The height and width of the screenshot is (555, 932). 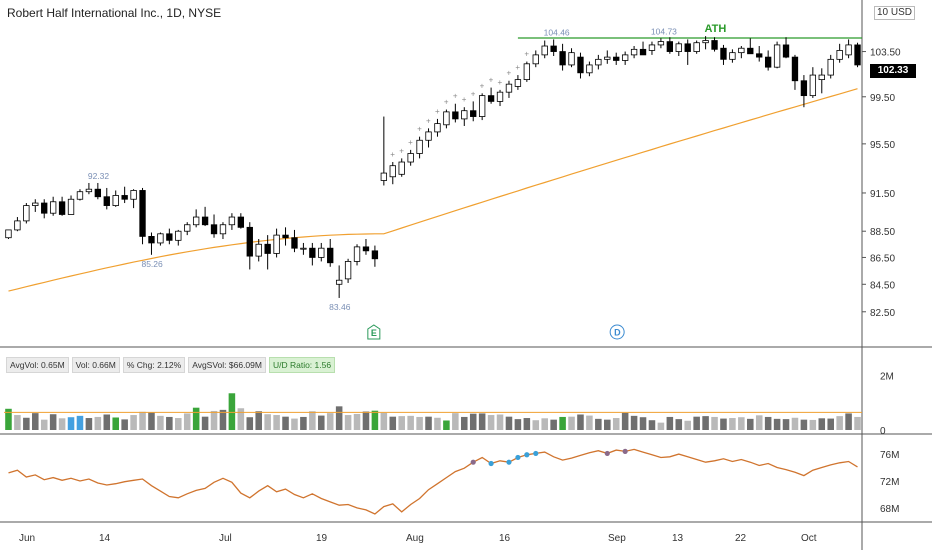 I want to click on dividend-marker-icon, so click(x=617, y=332).